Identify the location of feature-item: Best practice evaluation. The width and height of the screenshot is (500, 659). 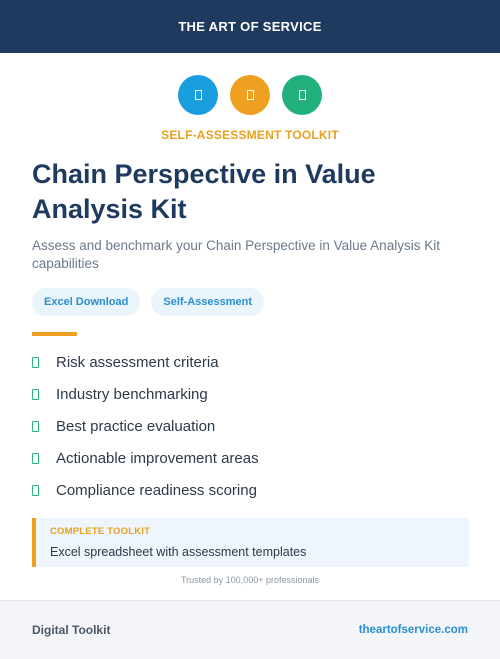
(252, 426).